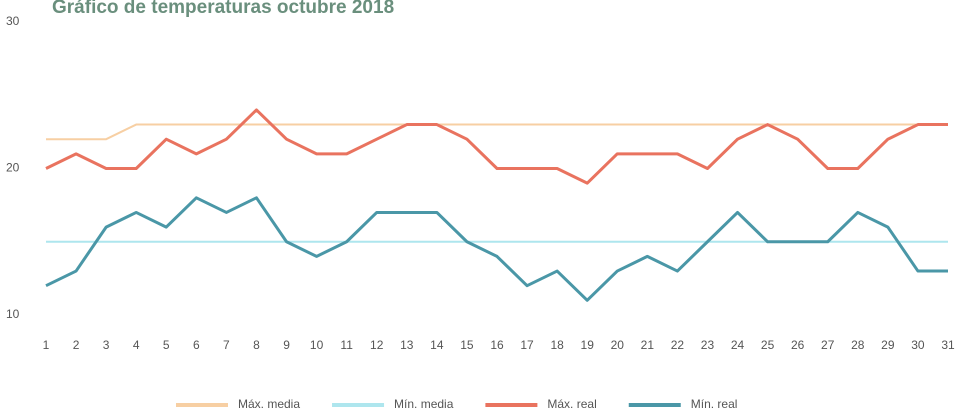 The width and height of the screenshot is (962, 412). Describe the element at coordinates (497, 345) in the screenshot. I see `x-tick-label: 16` at that location.